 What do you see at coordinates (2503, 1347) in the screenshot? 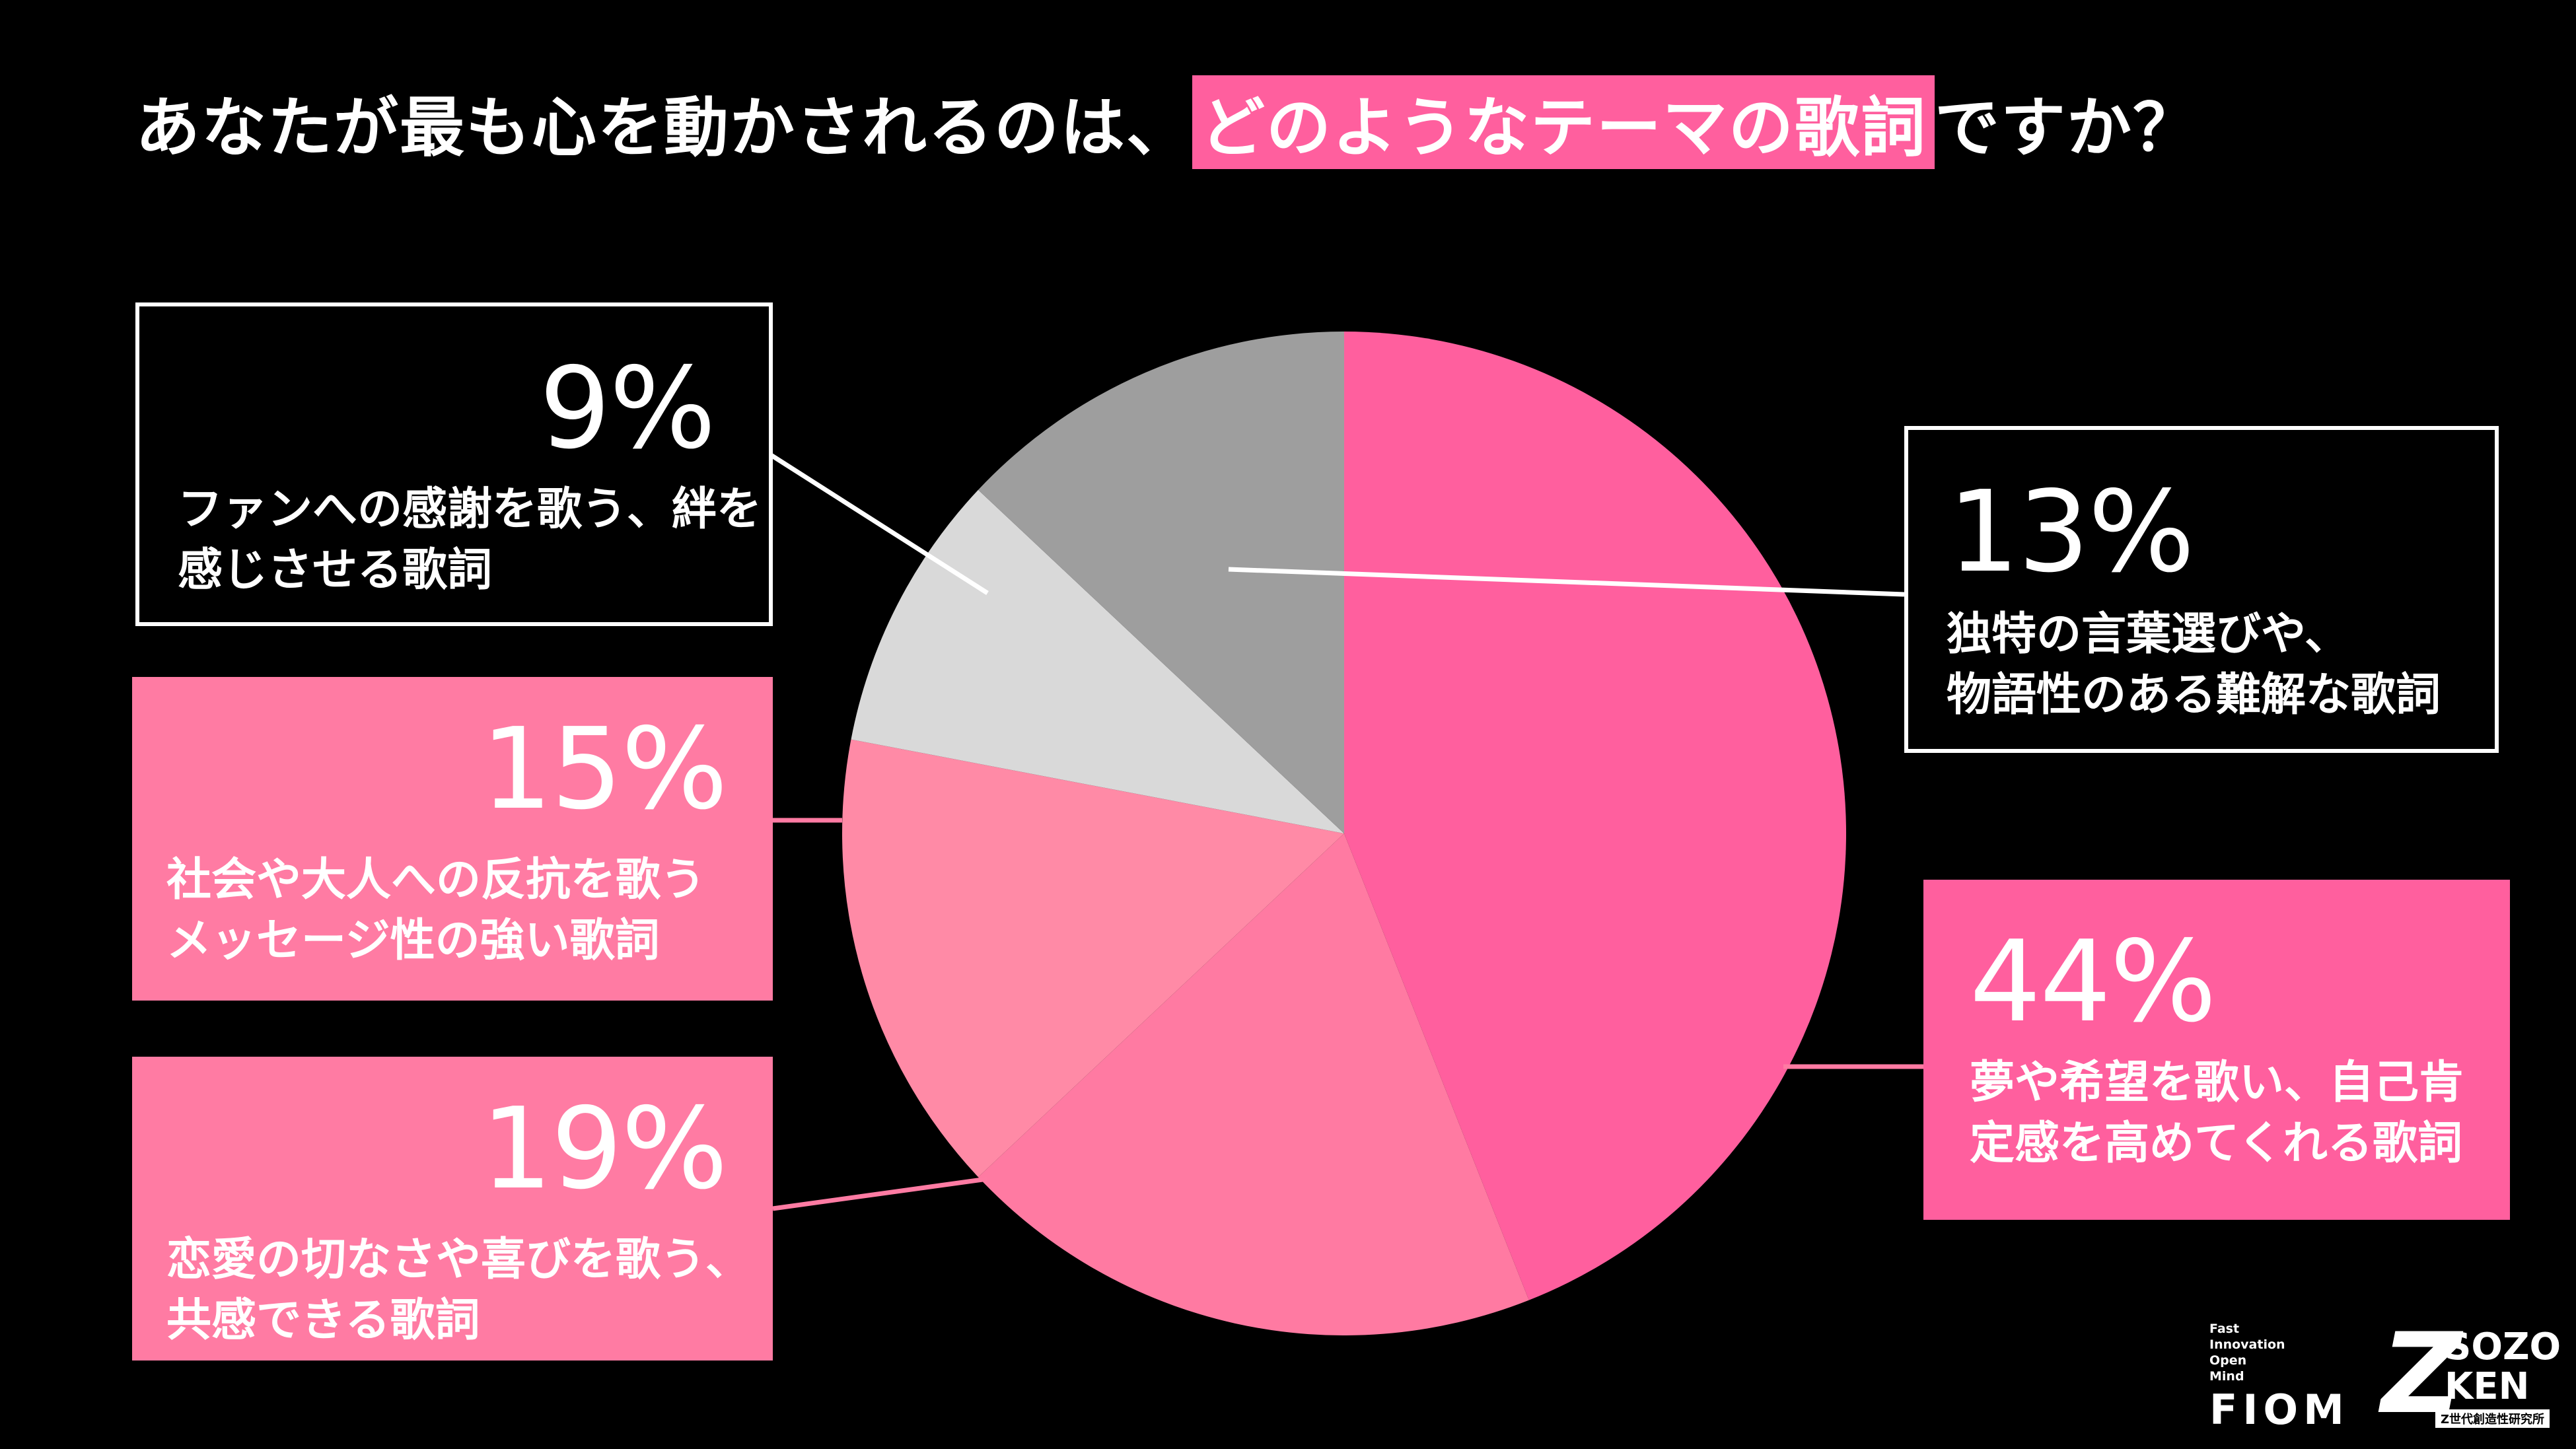
I see `sozoken-word-1: SOZO` at bounding box center [2503, 1347].